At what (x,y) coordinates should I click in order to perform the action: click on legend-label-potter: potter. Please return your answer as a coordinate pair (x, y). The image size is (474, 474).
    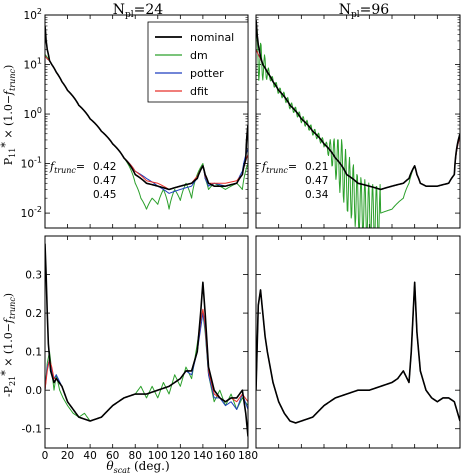
    Looking at the image, I should click on (207, 73).